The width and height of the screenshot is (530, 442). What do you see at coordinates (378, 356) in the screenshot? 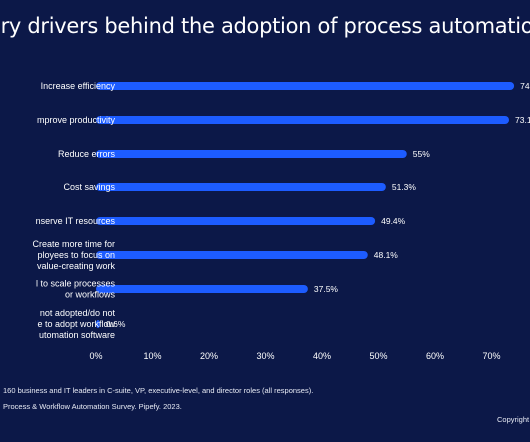
I see `x-tick-label: 50%` at bounding box center [378, 356].